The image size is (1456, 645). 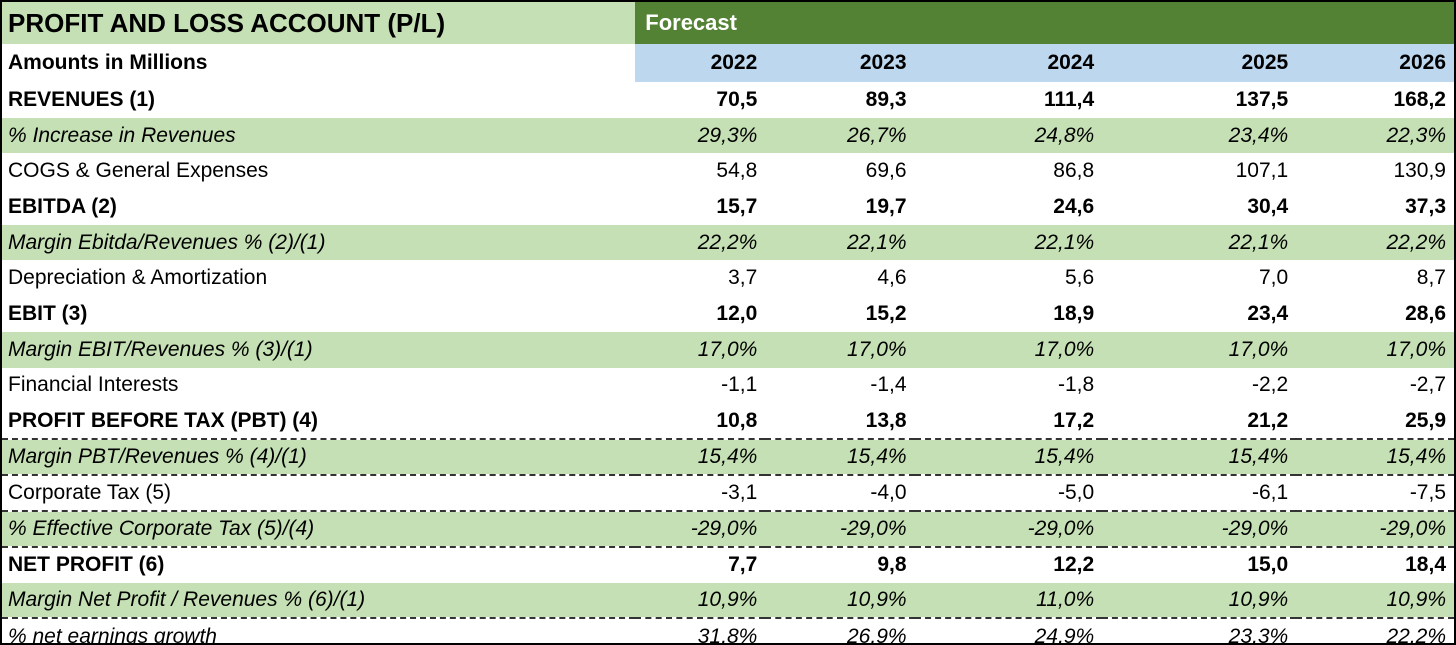 What do you see at coordinates (1258, 634) in the screenshot?
I see `value-cell: 23,3%` at bounding box center [1258, 634].